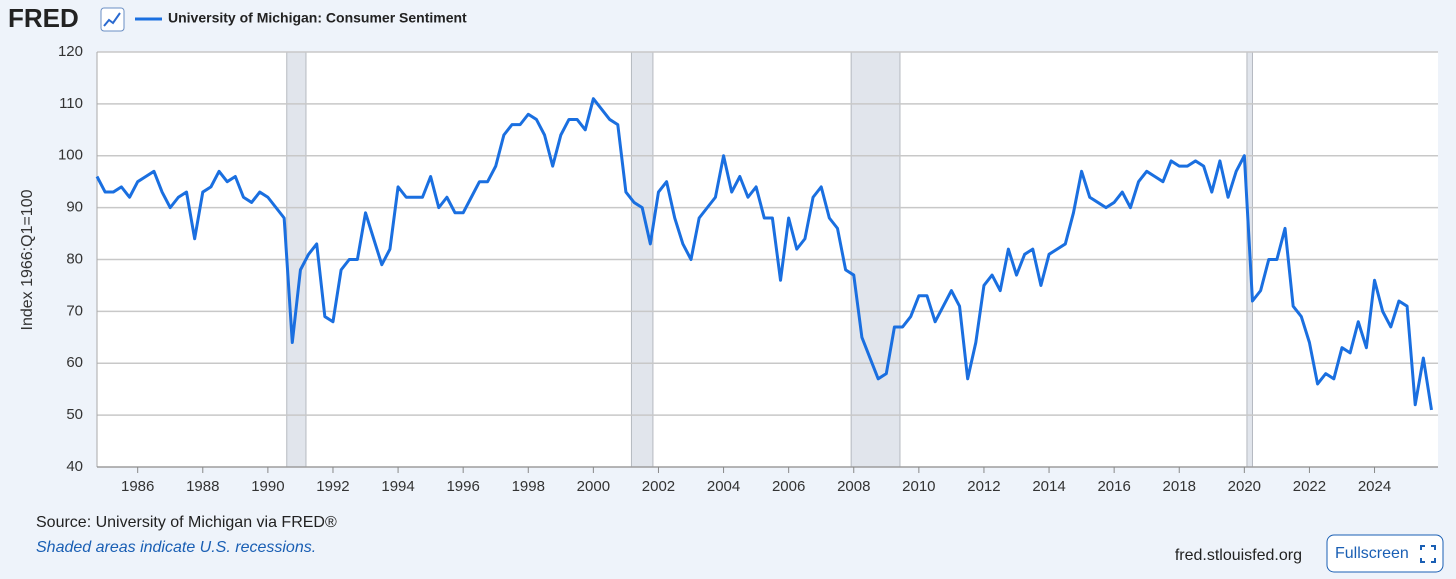 The height and width of the screenshot is (579, 1456). What do you see at coordinates (74, 466) in the screenshot?
I see `y-tick-label: 40` at bounding box center [74, 466].